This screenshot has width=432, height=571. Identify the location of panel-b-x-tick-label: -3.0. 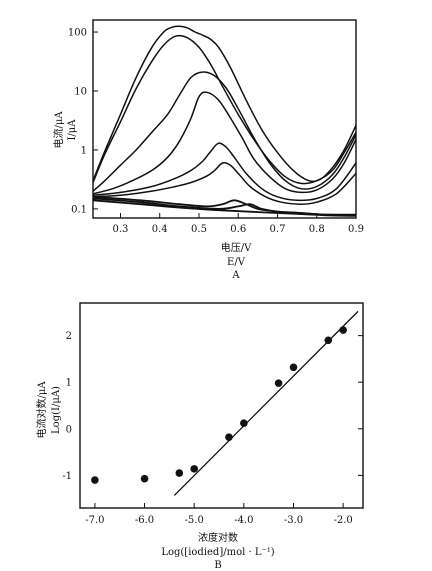
(293, 520).